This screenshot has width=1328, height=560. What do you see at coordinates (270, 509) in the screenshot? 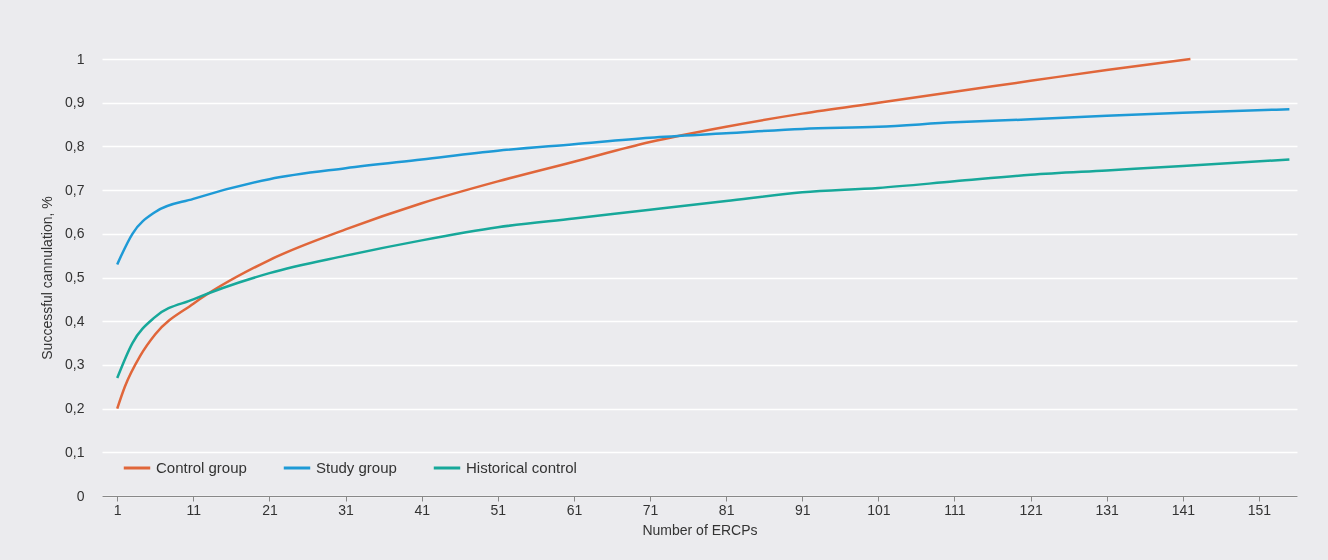
I see `x-tick-label: 21` at bounding box center [270, 509].